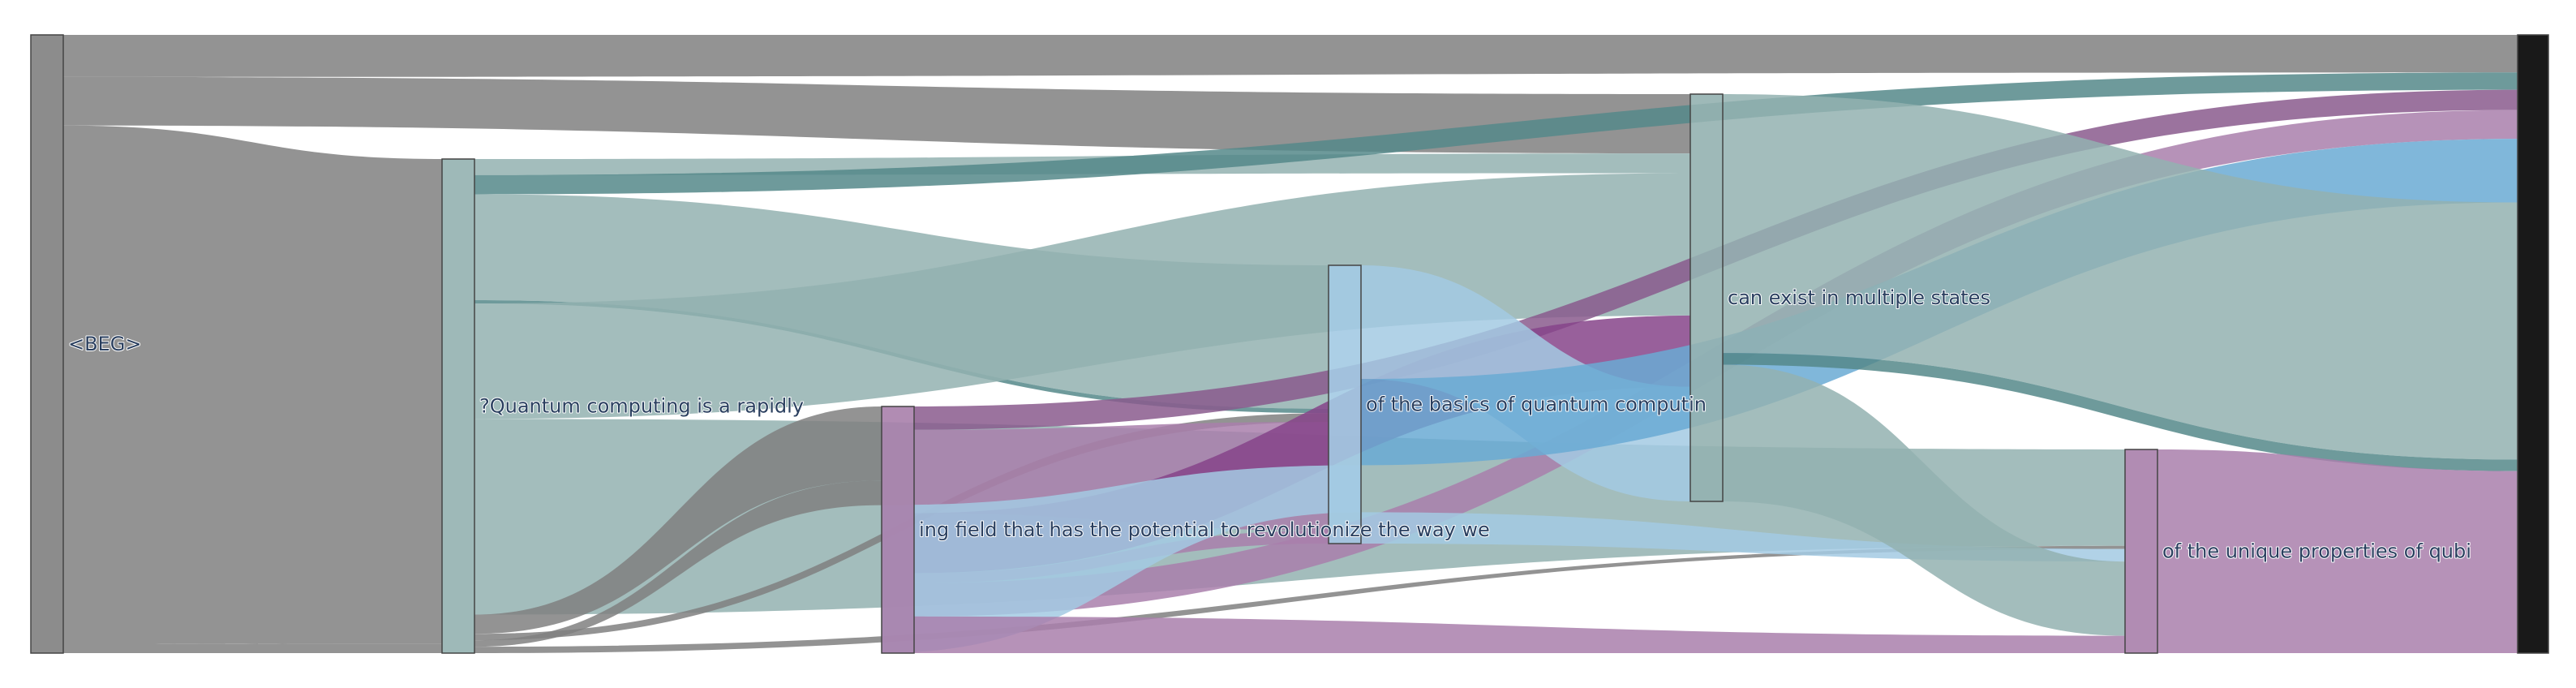 This screenshot has width=2576, height=688. I want to click on sankey-link-beg-to-end, so click(1290, 56).